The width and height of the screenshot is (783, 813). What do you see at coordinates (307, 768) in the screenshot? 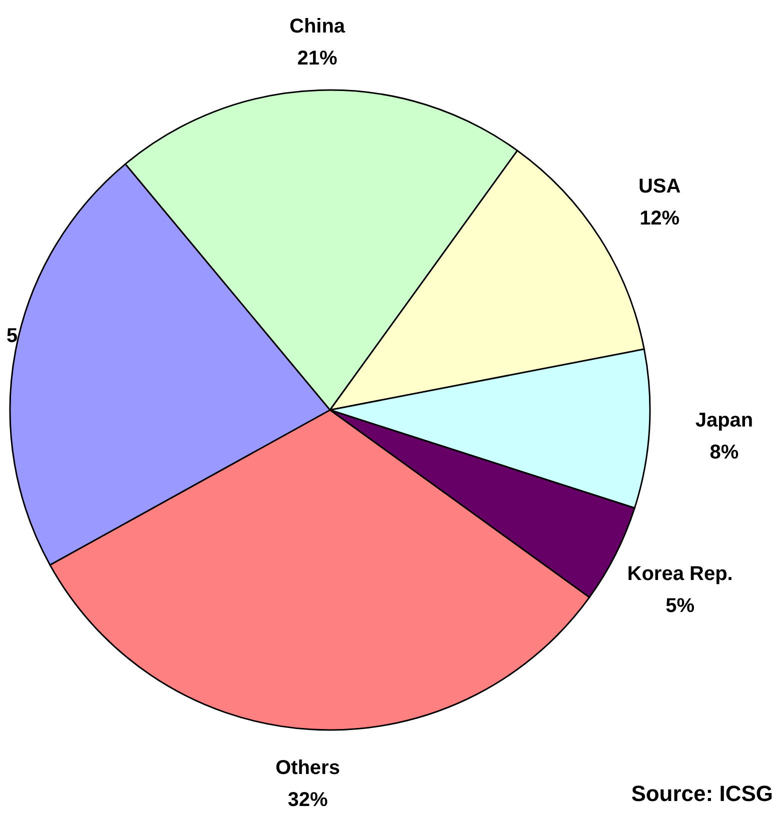
I see `slice-label: Others` at bounding box center [307, 768].